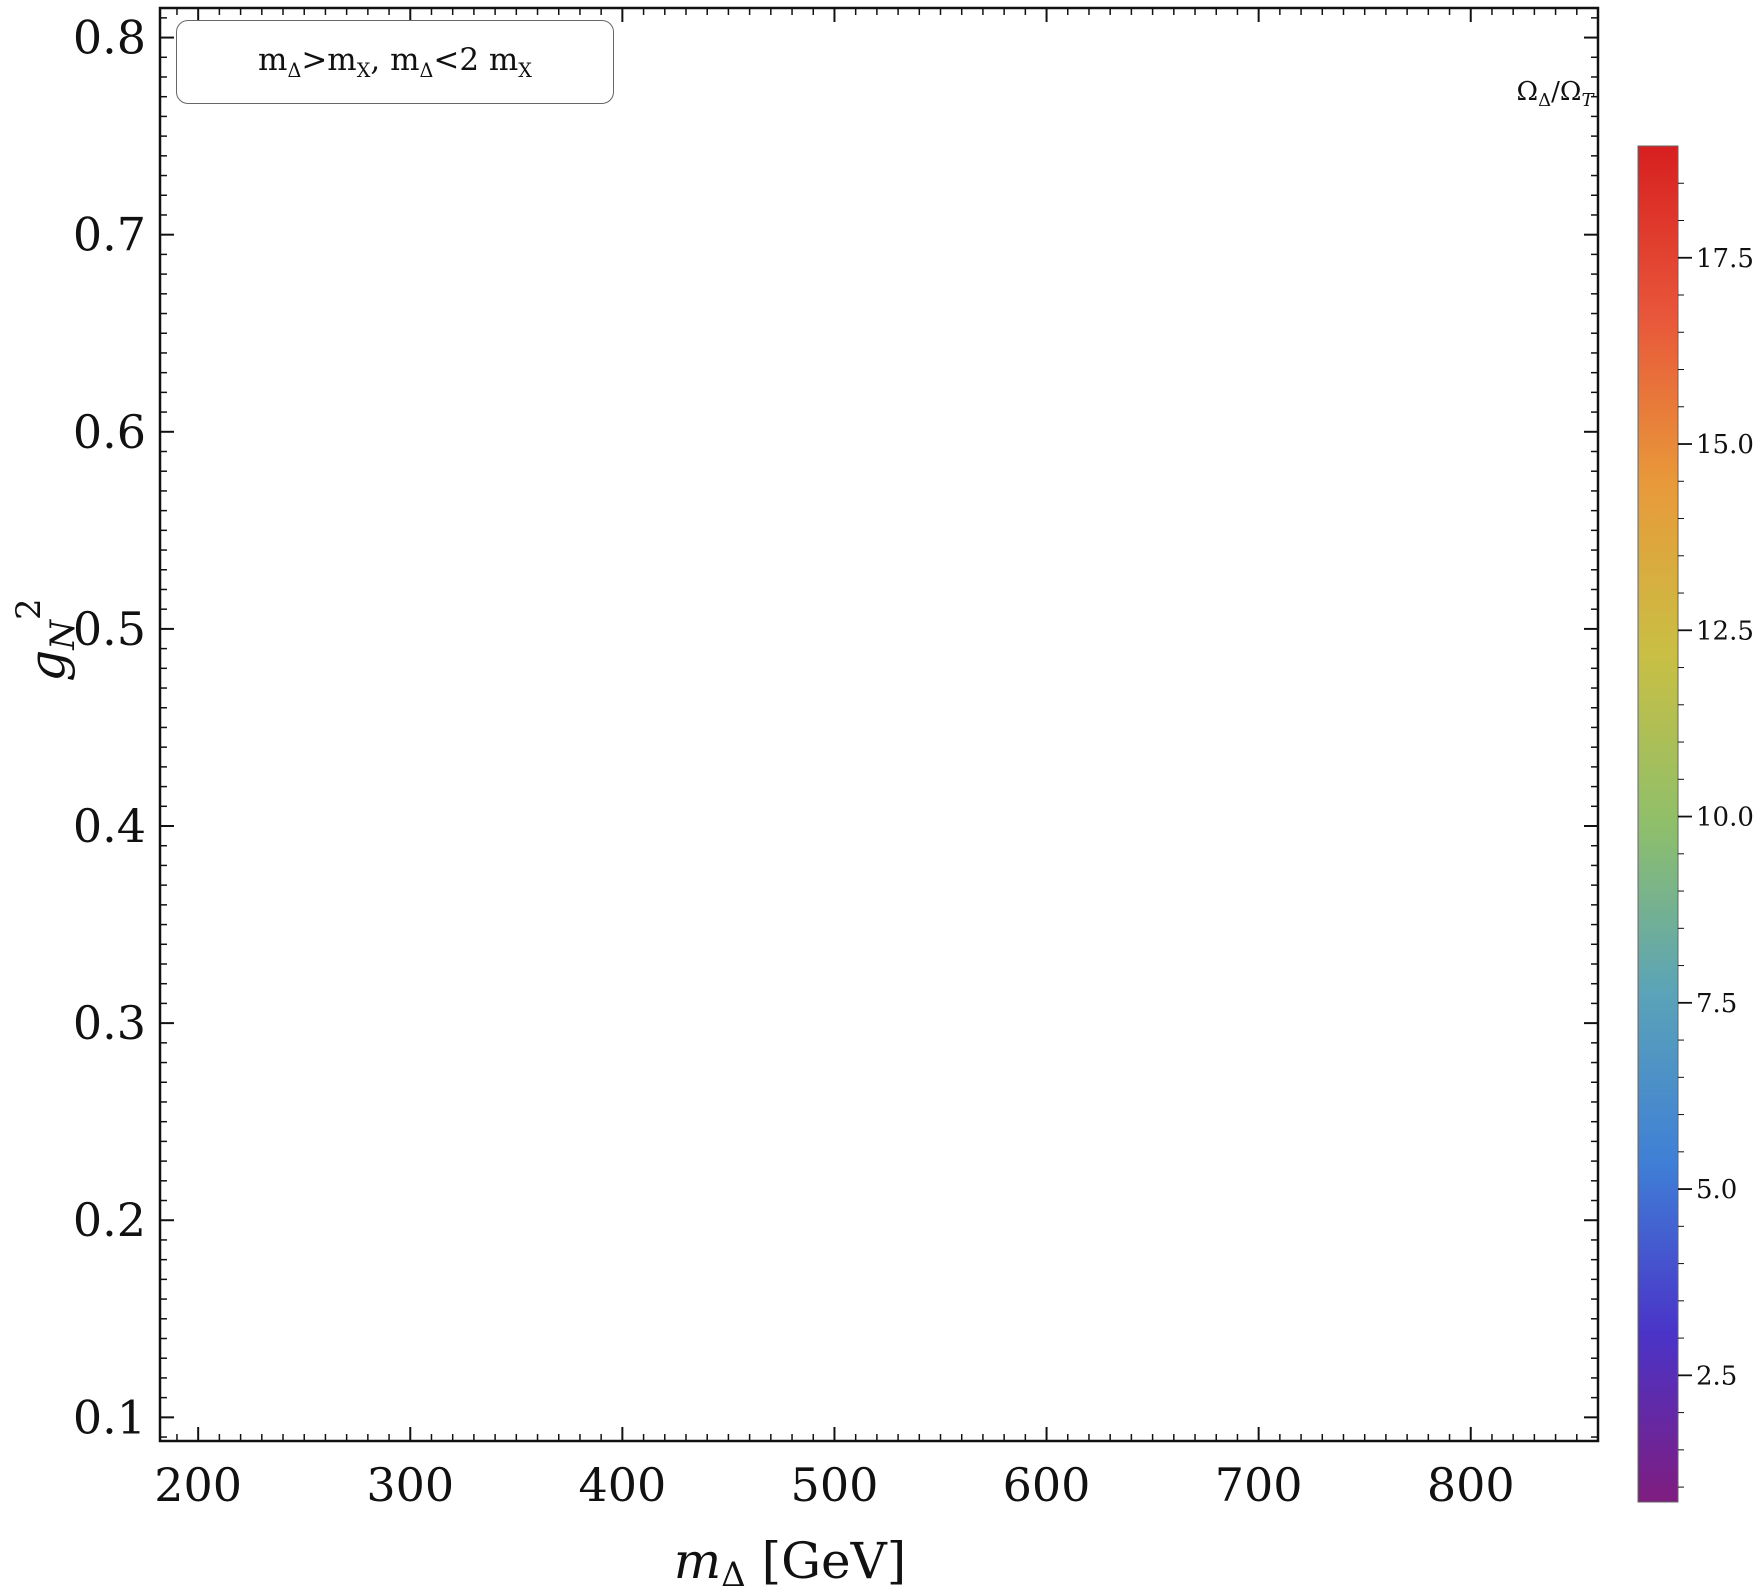 This screenshot has height=1593, width=1760. I want to click on x-tick-label: 600, so click(1047, 1485).